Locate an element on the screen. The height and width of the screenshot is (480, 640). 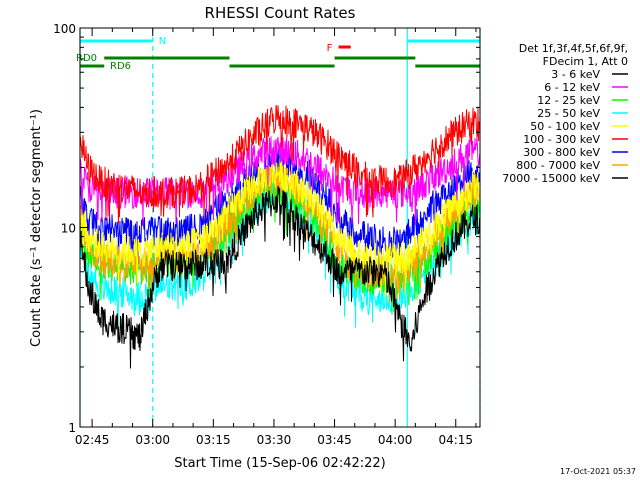
legend-label-6: 300 - 800 keV is located at coordinates (561, 152).